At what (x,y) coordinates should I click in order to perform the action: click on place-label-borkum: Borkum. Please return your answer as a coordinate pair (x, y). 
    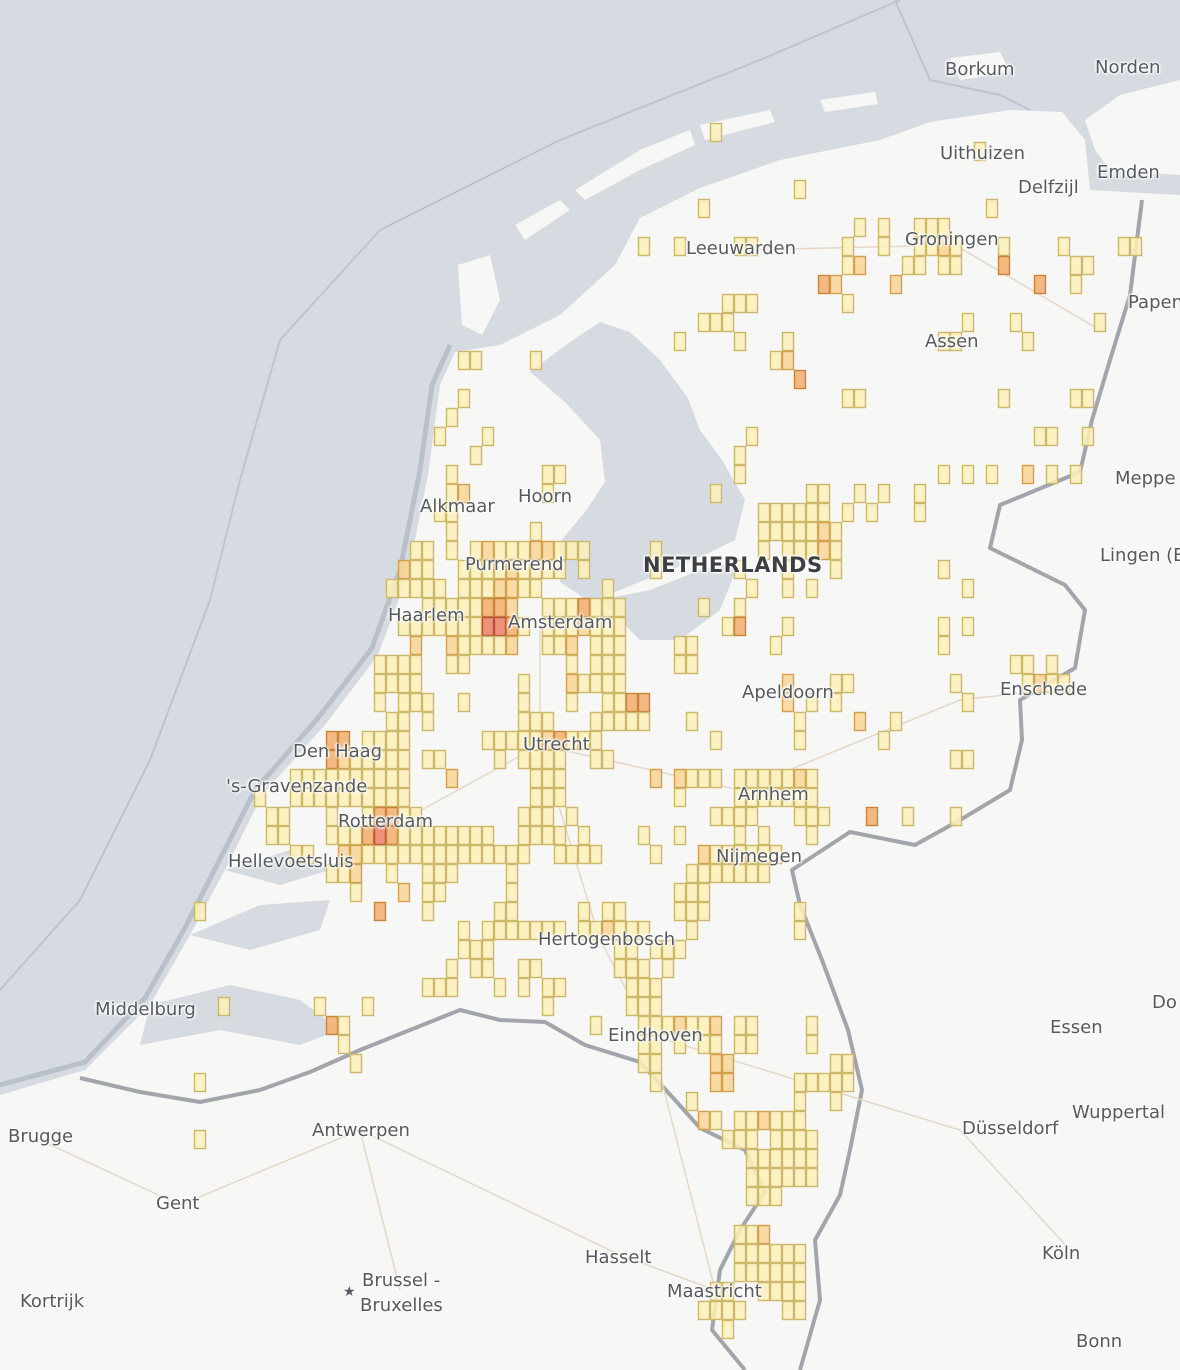
    Looking at the image, I should click on (980, 69).